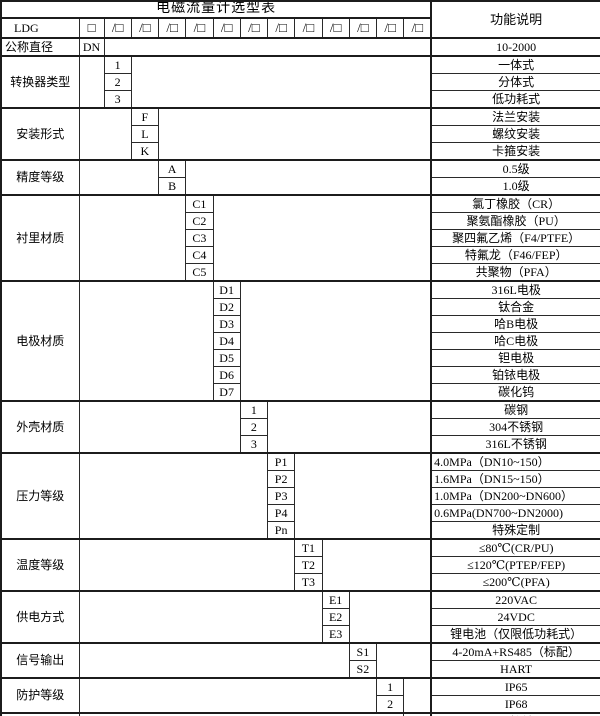 This screenshot has width=600, height=716. What do you see at coordinates (515, 82) in the screenshot?
I see `desc-cell: 分体式` at bounding box center [515, 82].